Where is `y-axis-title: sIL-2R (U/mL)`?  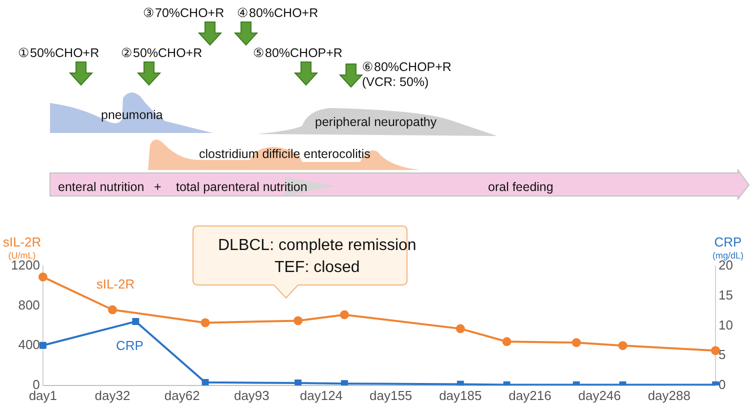 y-axis-title: sIL-2R (U/mL) is located at coordinates (22, 247).